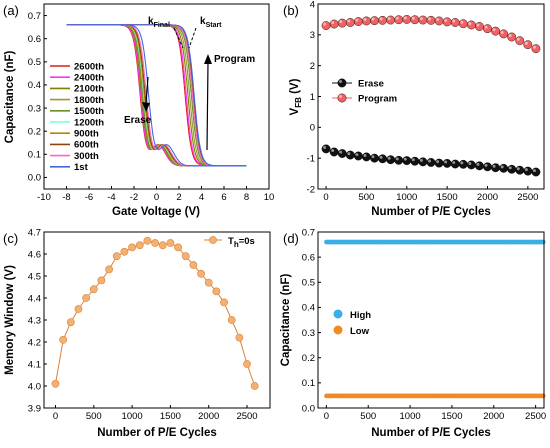 The width and height of the screenshot is (550, 448). What do you see at coordinates (377, 99) in the screenshot?
I see `legend-label: Program` at bounding box center [377, 99].